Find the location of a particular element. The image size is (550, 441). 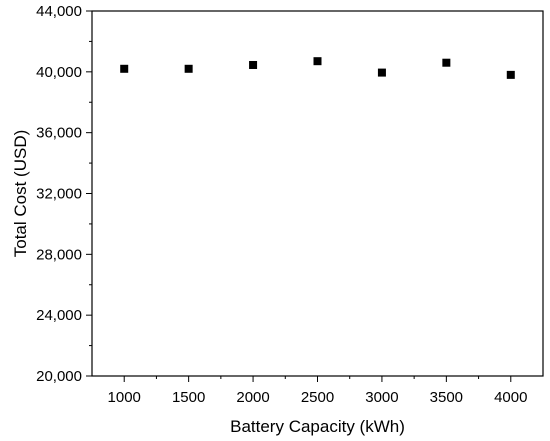

y-tick-label: 32,000 is located at coordinates (59, 194).